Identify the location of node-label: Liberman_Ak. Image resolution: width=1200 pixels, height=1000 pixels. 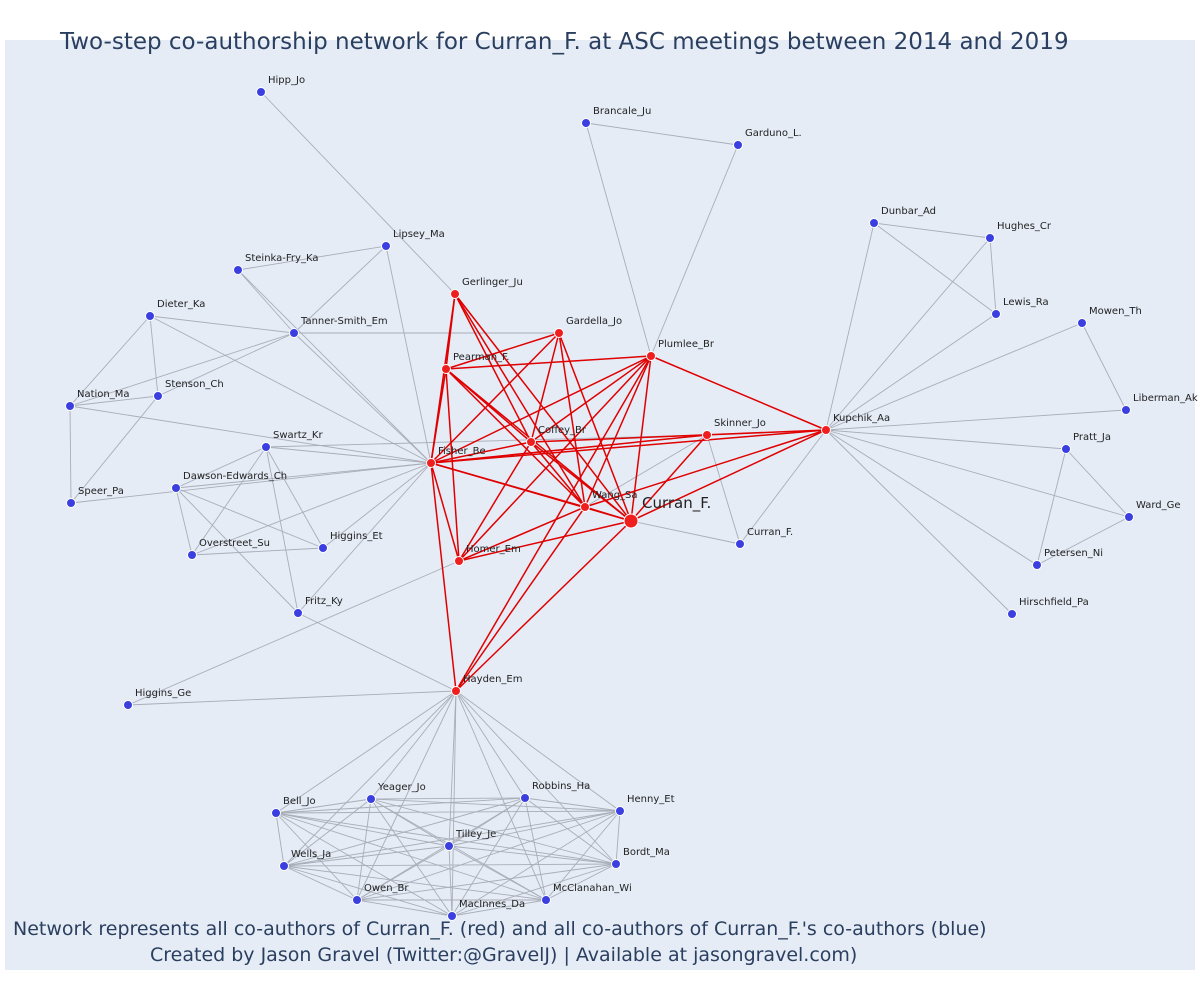
(1165, 398).